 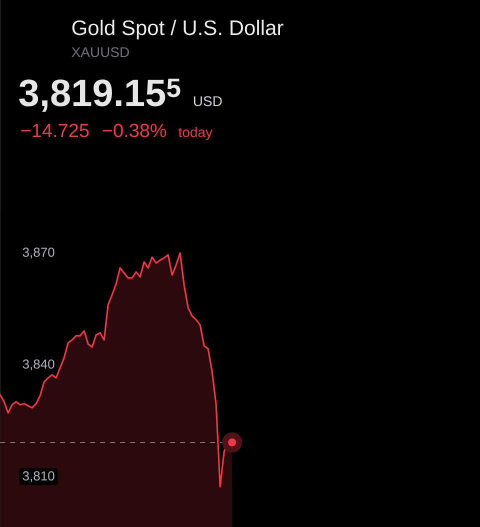 What do you see at coordinates (195, 133) in the screenshot?
I see `text: today` at bounding box center [195, 133].